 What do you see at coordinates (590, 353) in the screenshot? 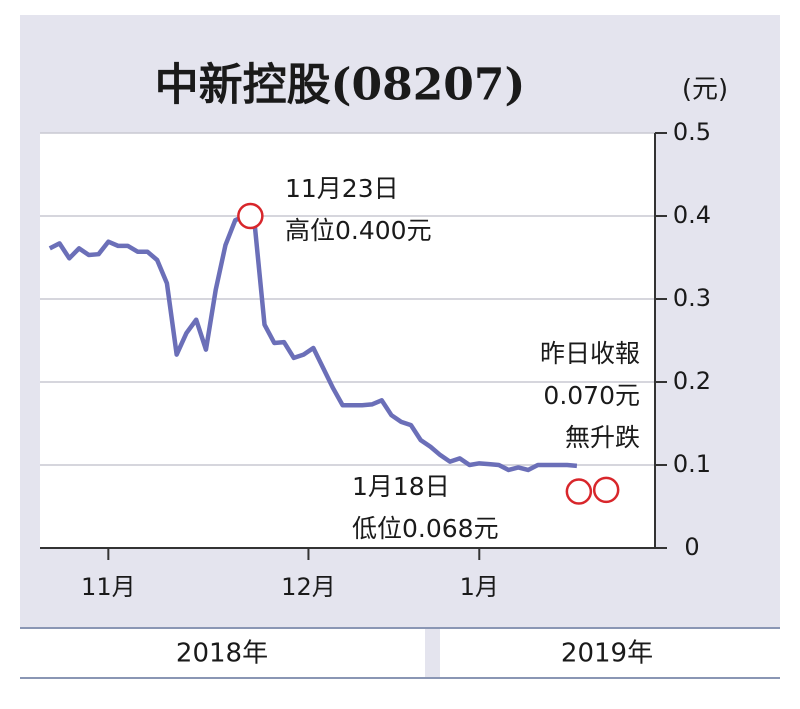
I see `annotation-text: 昨日收報` at bounding box center [590, 353].